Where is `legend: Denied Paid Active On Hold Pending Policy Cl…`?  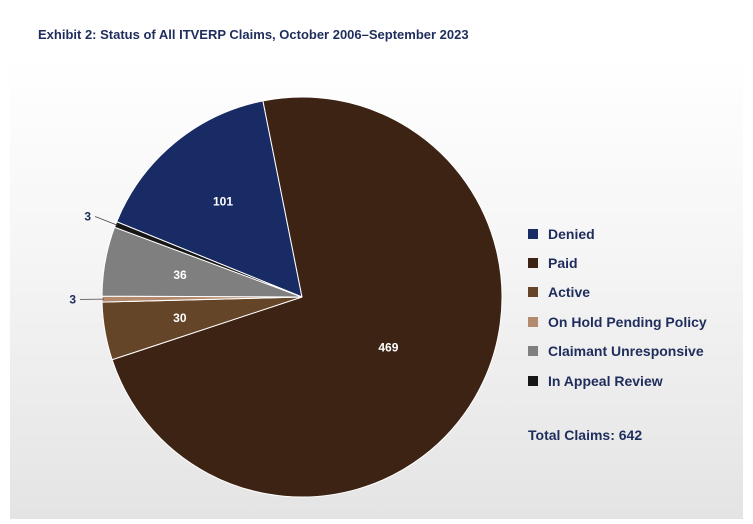
legend: Denied Paid Active On Hold Pending Policy Cl… is located at coordinates (617, 307).